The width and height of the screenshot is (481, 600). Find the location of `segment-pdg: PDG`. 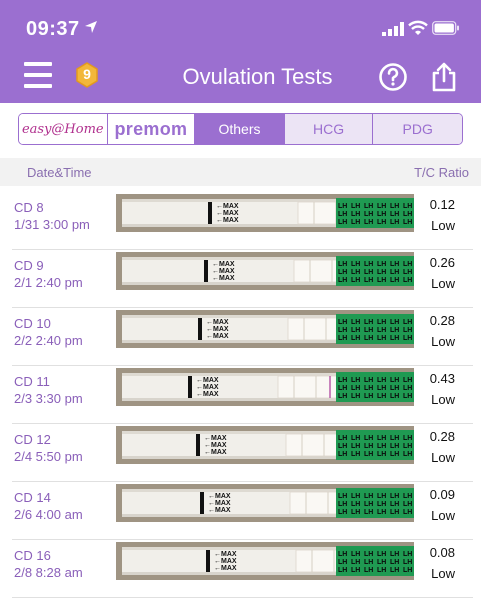

segment-pdg: PDG is located at coordinates (417, 129).